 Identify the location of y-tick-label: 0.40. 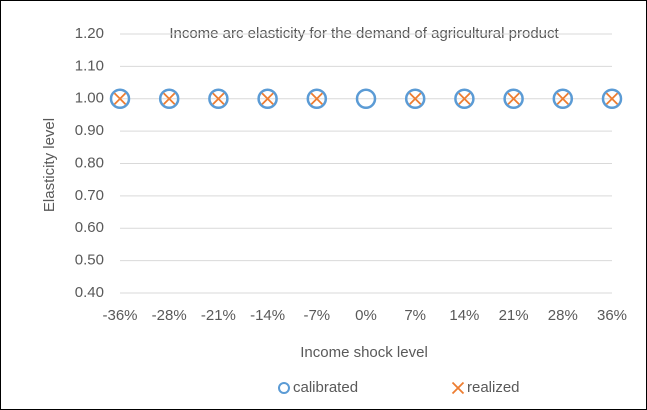
(89, 292).